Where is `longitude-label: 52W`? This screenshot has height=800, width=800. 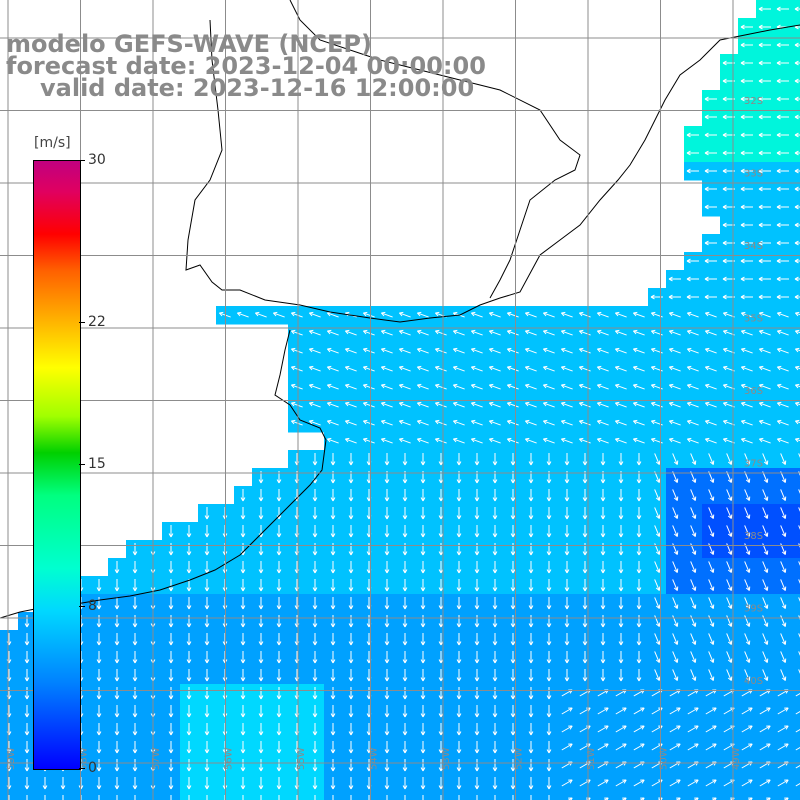 longitude-label: 52W is located at coordinates (519, 758).